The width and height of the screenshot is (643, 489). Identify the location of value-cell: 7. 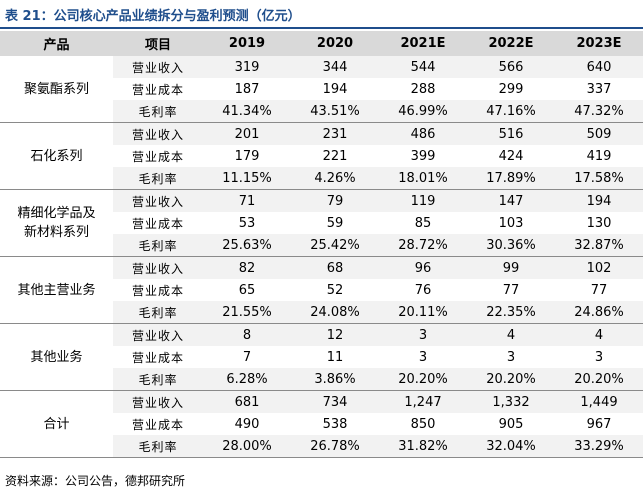
(247, 357).